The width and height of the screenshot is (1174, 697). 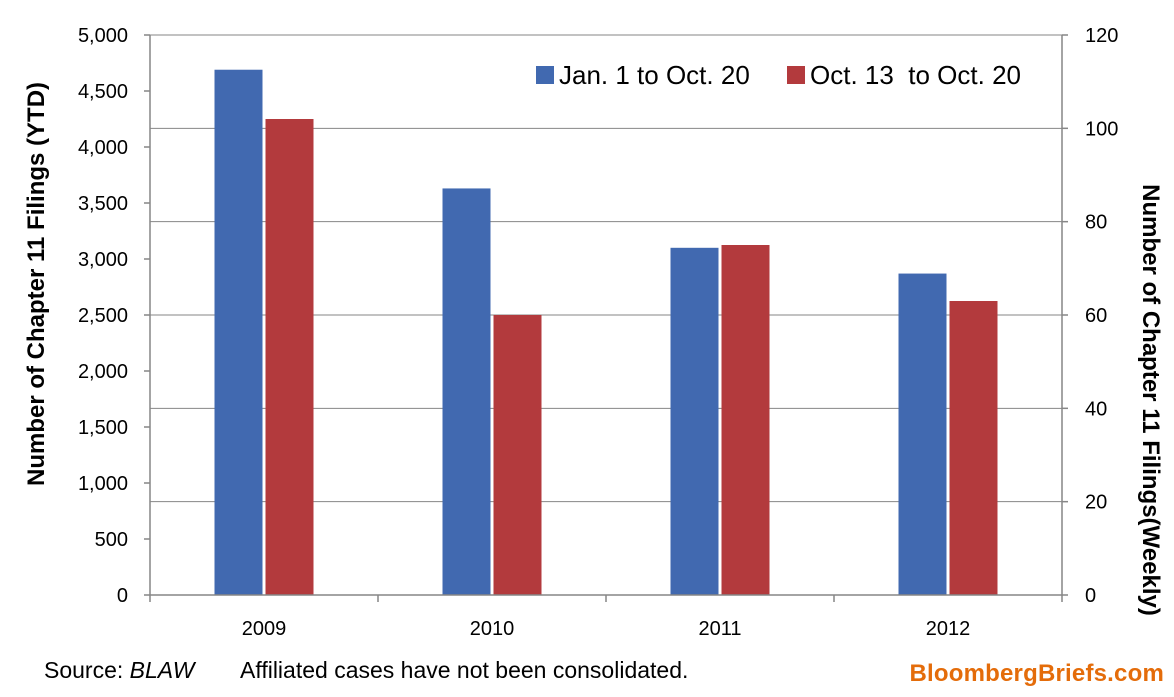 What do you see at coordinates (162, 670) in the screenshot?
I see `source-name: BLAW` at bounding box center [162, 670].